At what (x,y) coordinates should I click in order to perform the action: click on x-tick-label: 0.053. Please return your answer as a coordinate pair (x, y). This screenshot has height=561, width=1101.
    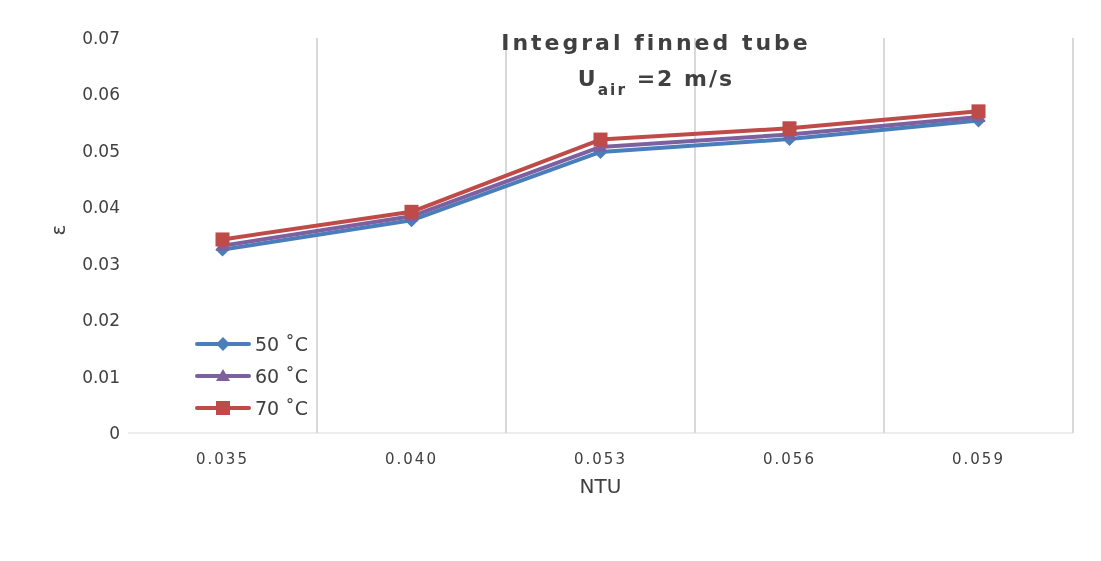
    Looking at the image, I should click on (600, 458).